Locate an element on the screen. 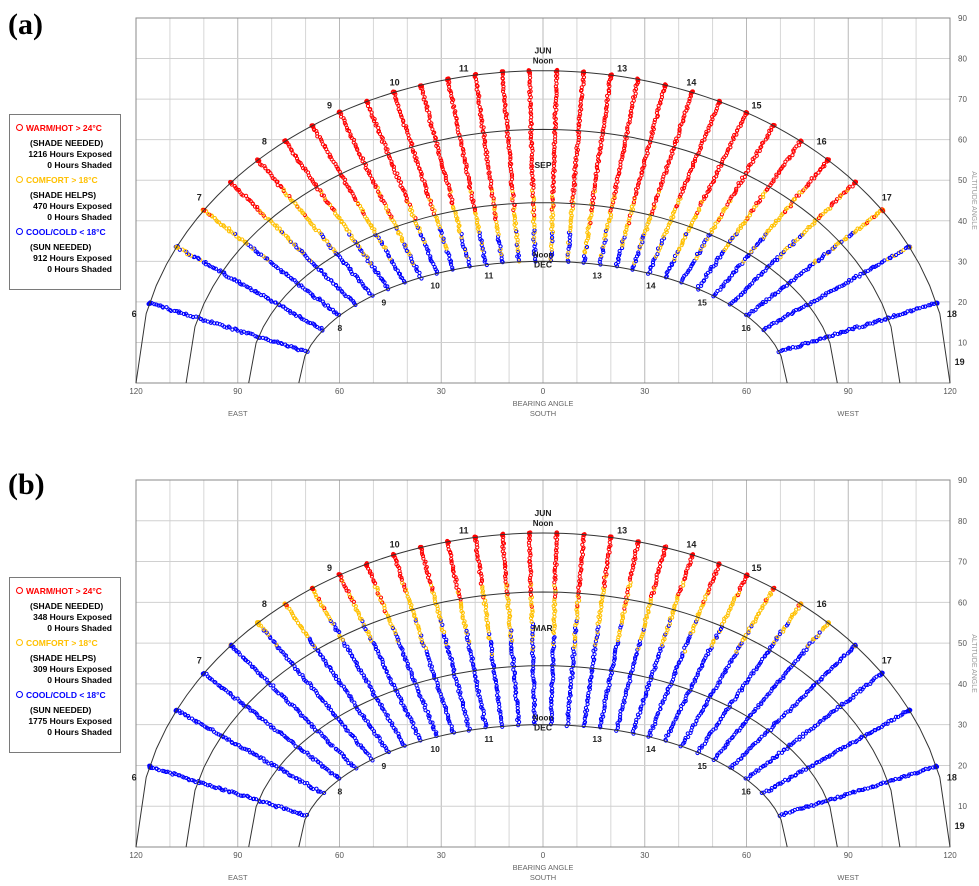 This screenshot has height=886, width=979. cool-marker-icon is located at coordinates (19, 694).